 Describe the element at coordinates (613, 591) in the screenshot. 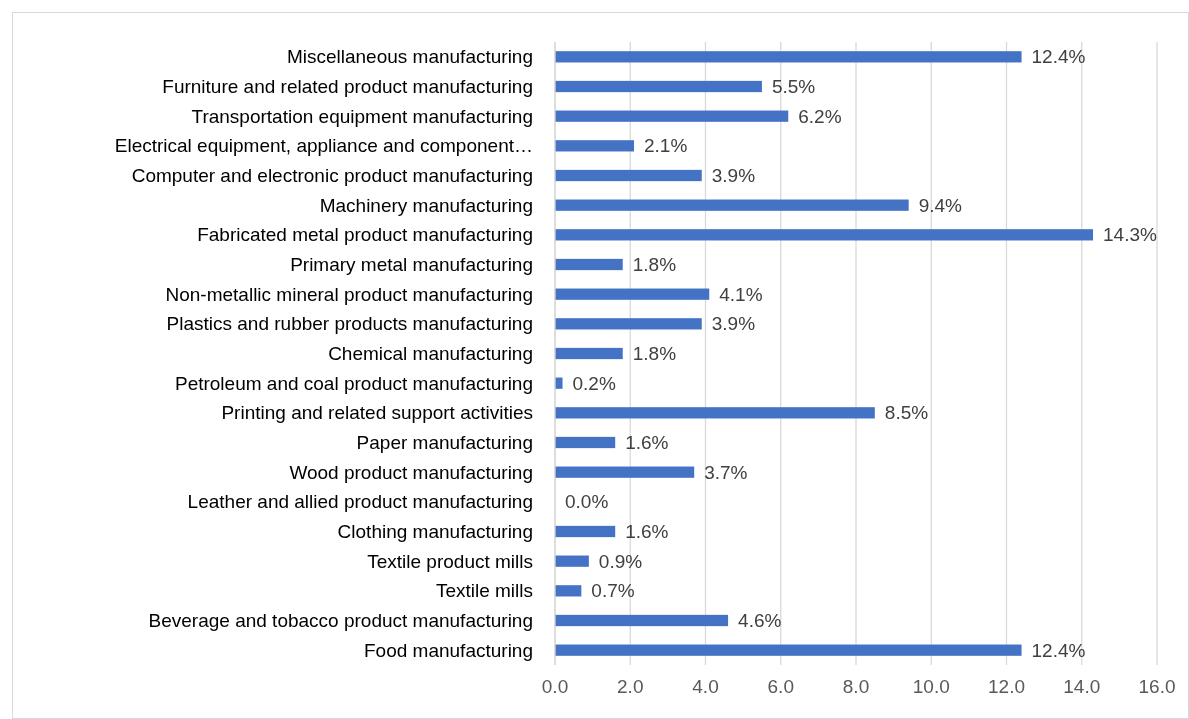

I see `data-label: 0.7%` at that location.